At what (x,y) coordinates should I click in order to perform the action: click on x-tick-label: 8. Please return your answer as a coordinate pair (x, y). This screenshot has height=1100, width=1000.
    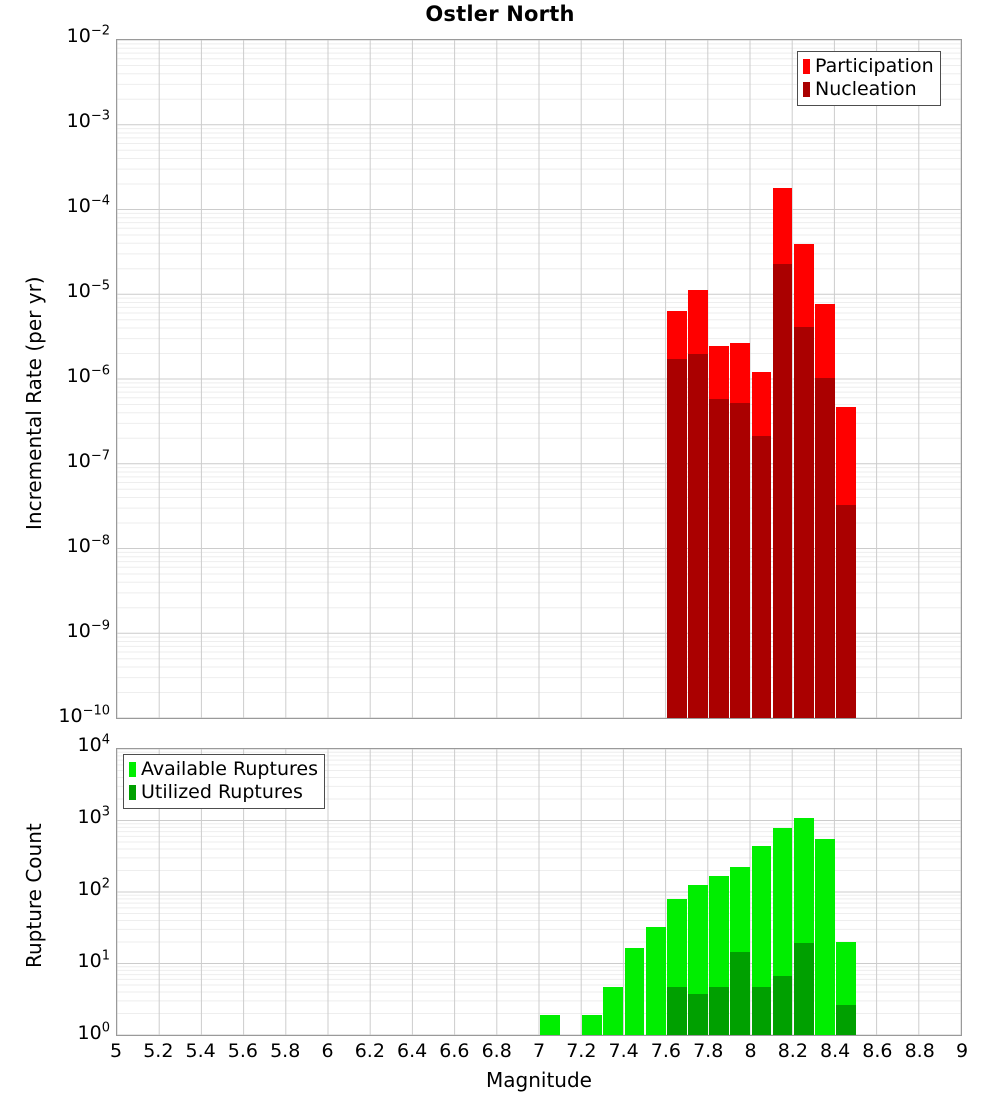
    Looking at the image, I should click on (750, 1051).